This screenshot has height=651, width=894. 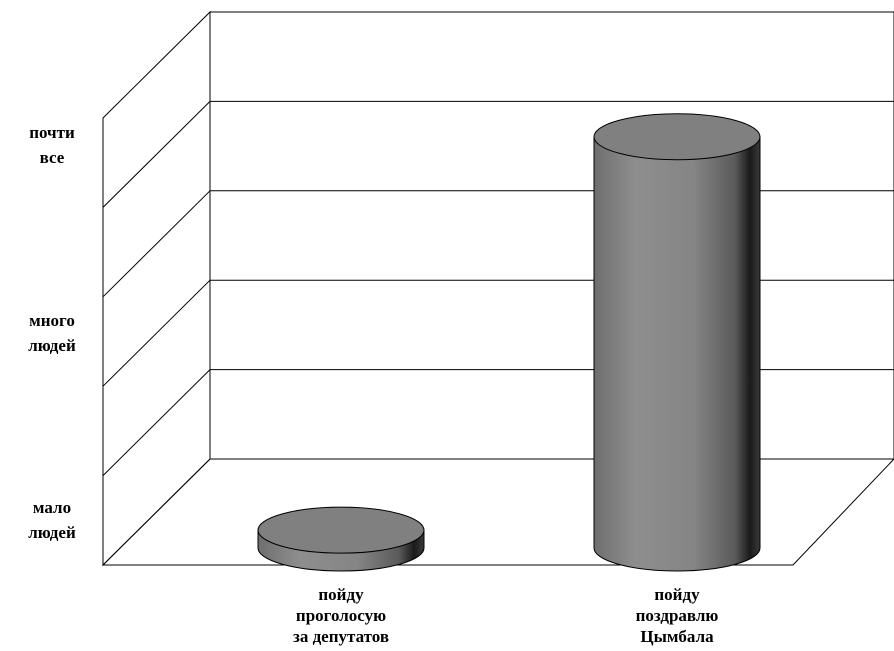 I want to click on bar-body, so click(x=677, y=354).